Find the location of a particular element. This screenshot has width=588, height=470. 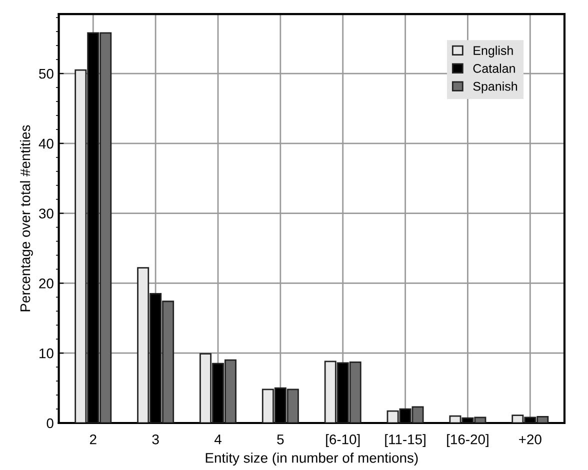

y-tick-label: 10 is located at coordinates (47, 353).